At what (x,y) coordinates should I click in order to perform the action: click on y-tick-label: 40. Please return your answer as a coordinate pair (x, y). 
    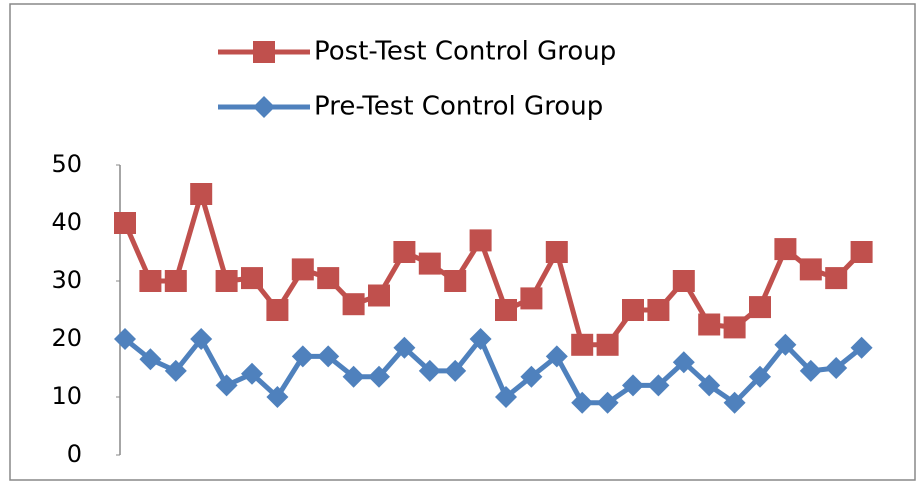
    Looking at the image, I should click on (66, 222).